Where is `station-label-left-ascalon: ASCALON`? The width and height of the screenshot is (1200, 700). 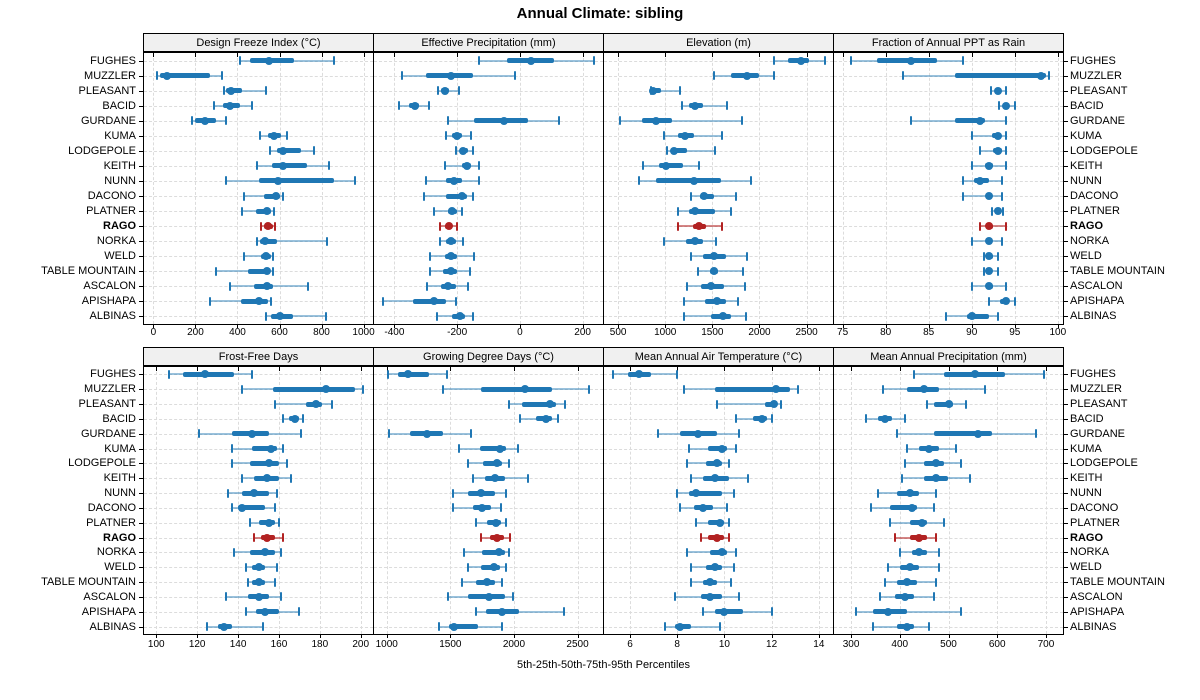 station-label-left-ascalon: ASCALON is located at coordinates (109, 596).